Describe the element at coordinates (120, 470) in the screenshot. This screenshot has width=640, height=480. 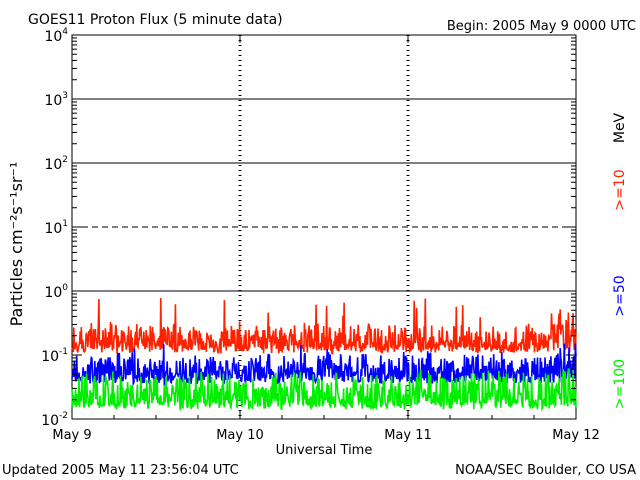
I see `updated-text: Updated 2005 May 11 23:56:04 UTC` at that location.